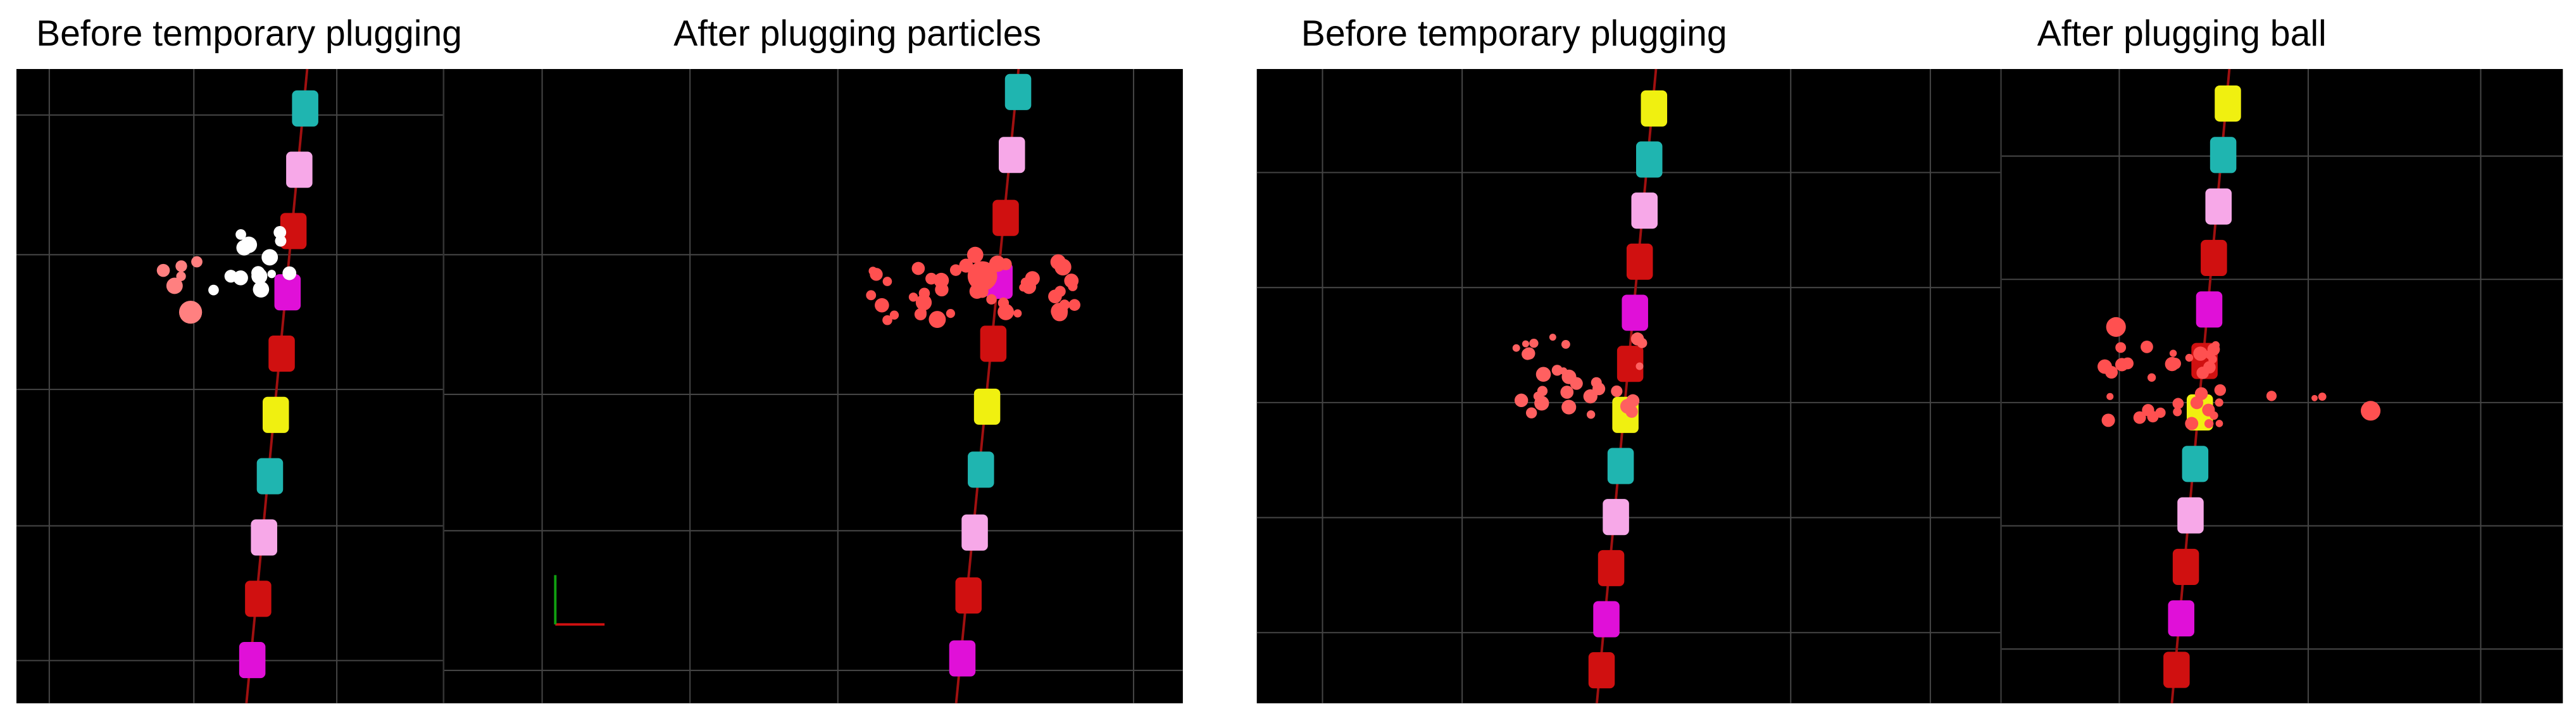 This screenshot has height=723, width=2576. What do you see at coordinates (2200, 386) in the screenshot?
I see `wellbore` at bounding box center [2200, 386].